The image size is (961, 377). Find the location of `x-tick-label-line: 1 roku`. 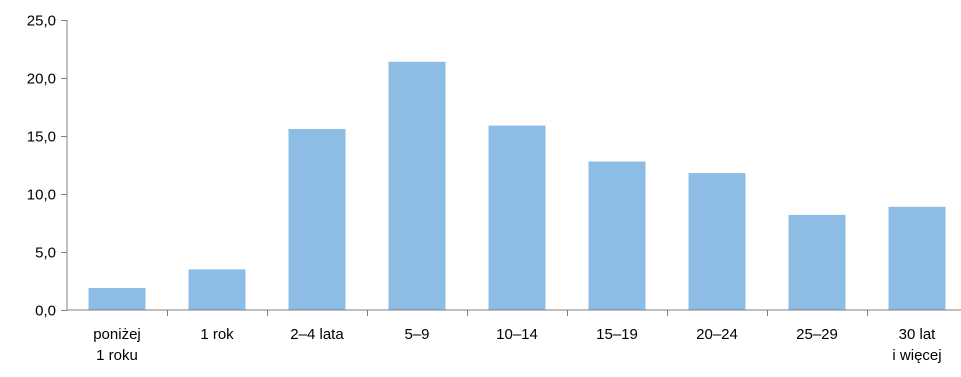

x-tick-label-line: 1 roku is located at coordinates (117, 355).